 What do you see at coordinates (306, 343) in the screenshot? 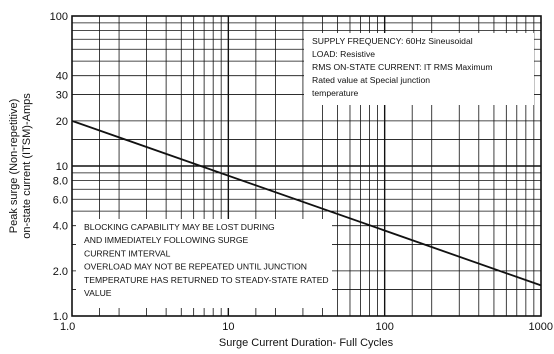
I see `x-axis-label: Surge Current Duration- Full Cycles` at bounding box center [306, 343].